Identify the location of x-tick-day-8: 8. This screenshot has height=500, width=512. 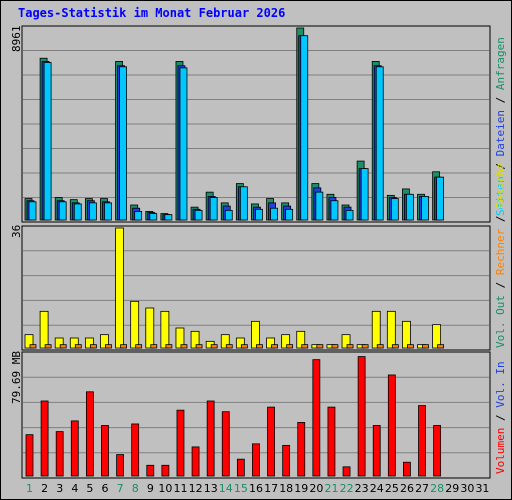
(135, 488).